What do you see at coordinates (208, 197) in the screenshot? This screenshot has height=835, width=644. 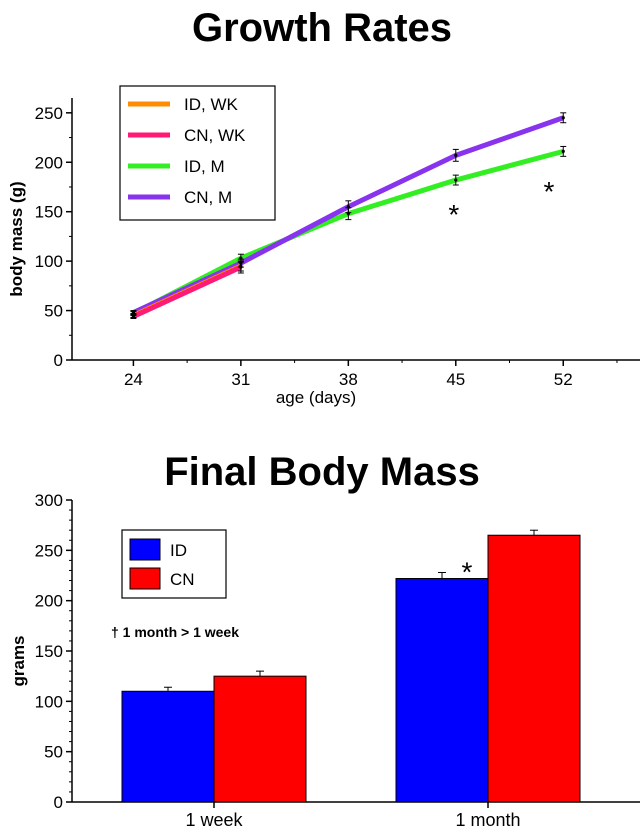 I see `legend-label: CN, M` at bounding box center [208, 197].